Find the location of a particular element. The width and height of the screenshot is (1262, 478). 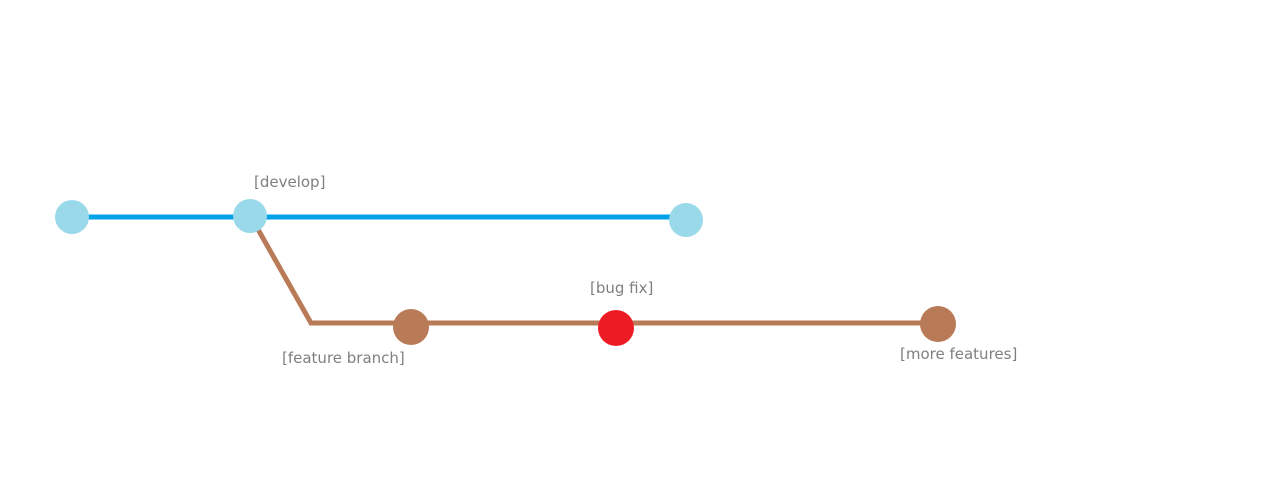

bugfix-commit-node is located at coordinates (616, 328).